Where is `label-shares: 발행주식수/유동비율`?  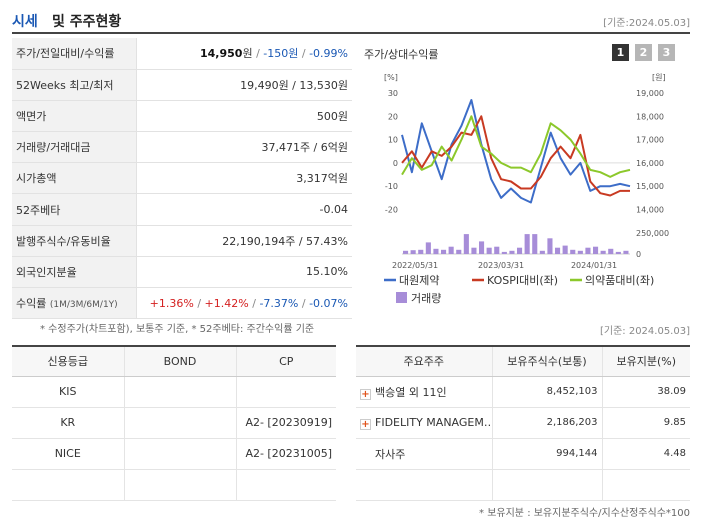
label-shares: 발행주식수/유동비율 is located at coordinates (74, 241).